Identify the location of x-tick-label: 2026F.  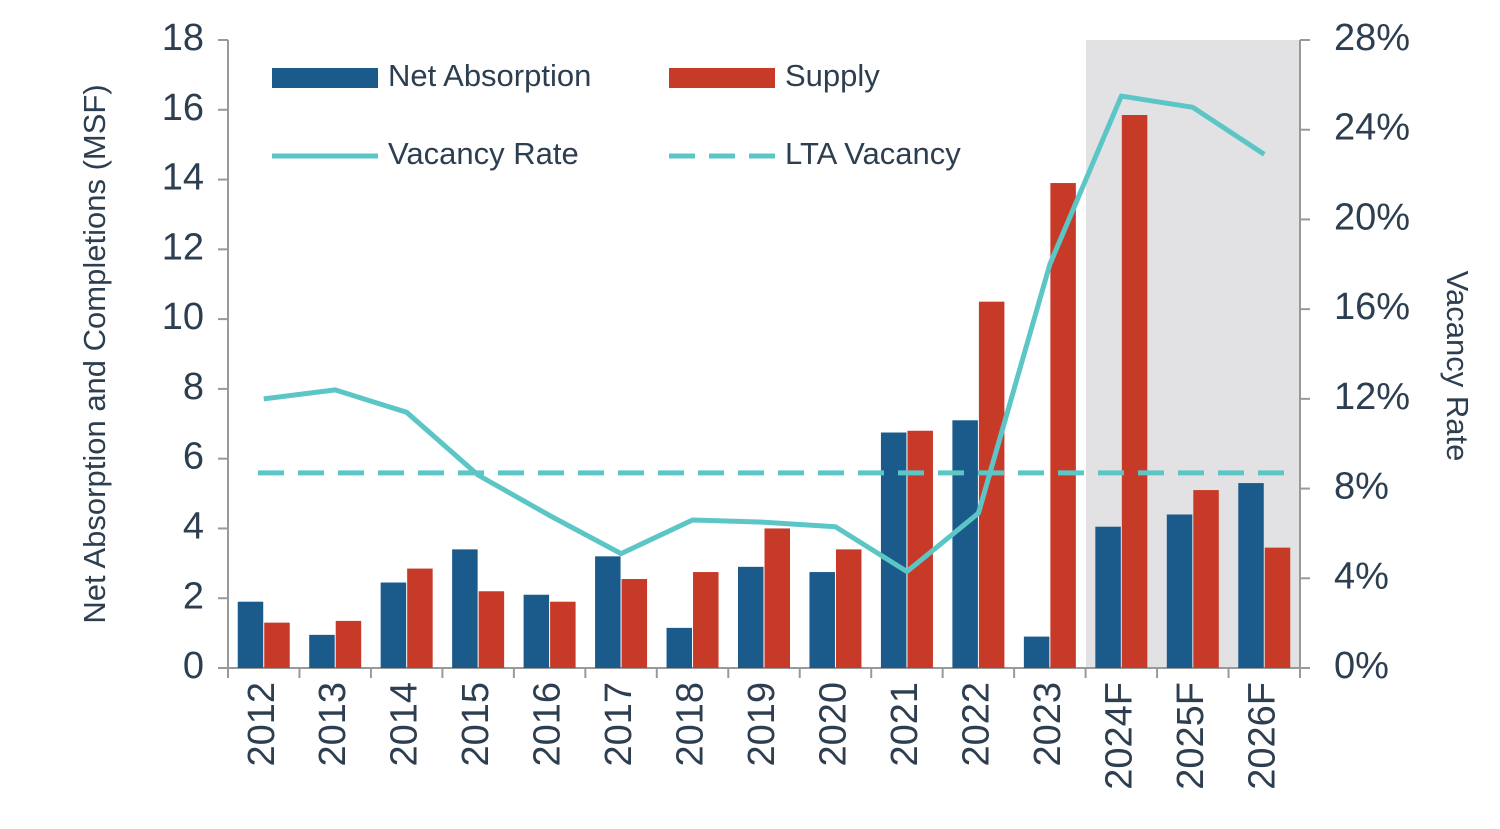
(1262, 736).